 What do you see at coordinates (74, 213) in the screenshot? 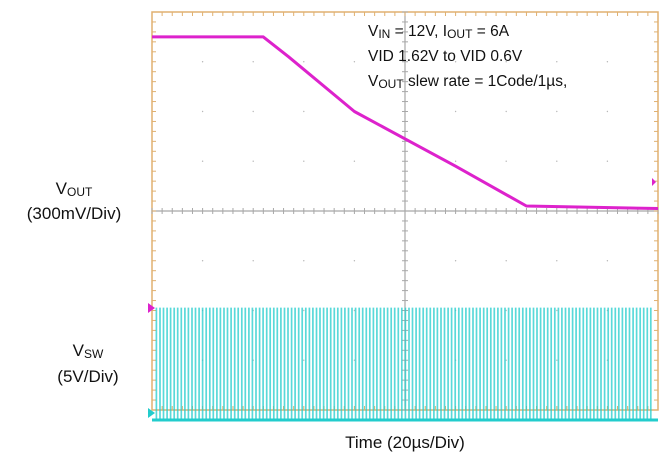
I see `vout-scale-label: (300mV/Div)` at bounding box center [74, 213].